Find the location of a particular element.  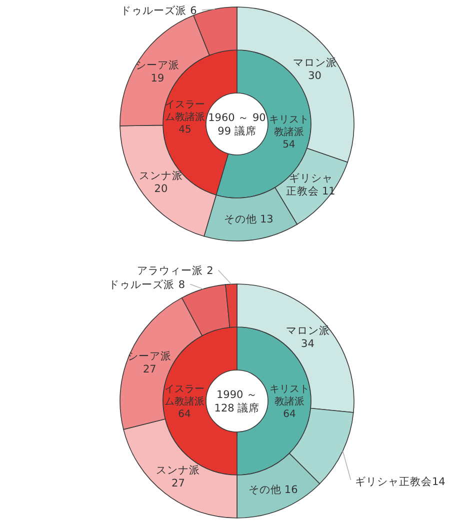

slice-label: ギリシャ正教会 is located at coordinates (393, 482).